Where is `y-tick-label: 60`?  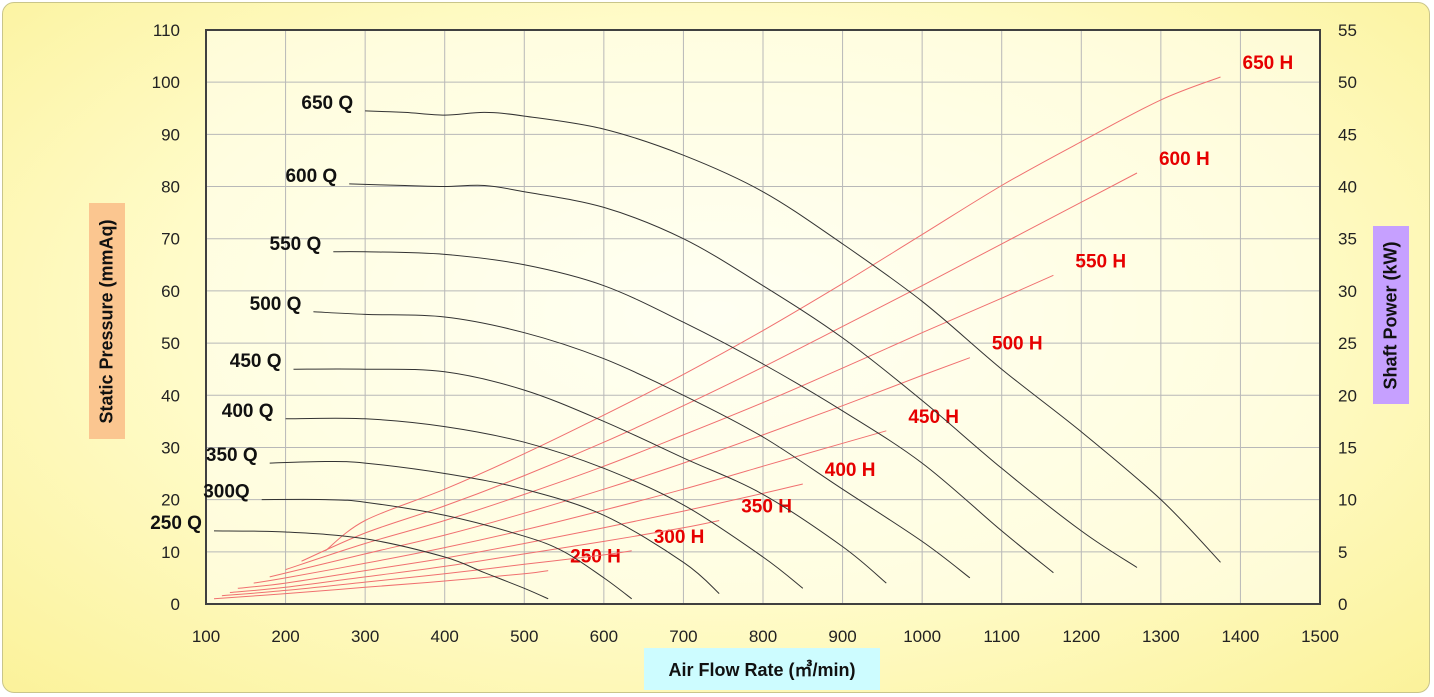
y-tick-label: 60 is located at coordinates (170, 291).